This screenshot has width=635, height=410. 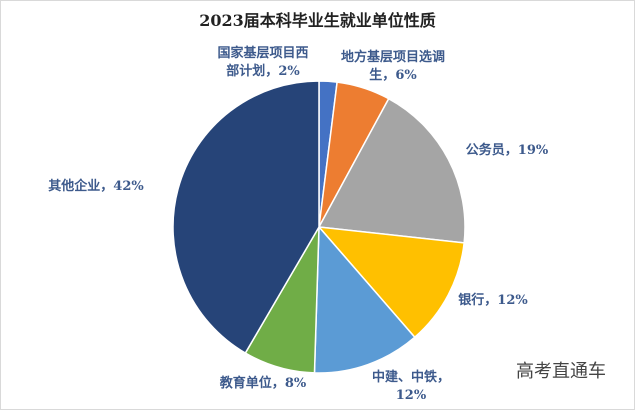 What do you see at coordinates (128, 186) in the screenshot?
I see `value-label: 42%` at bounding box center [128, 186].